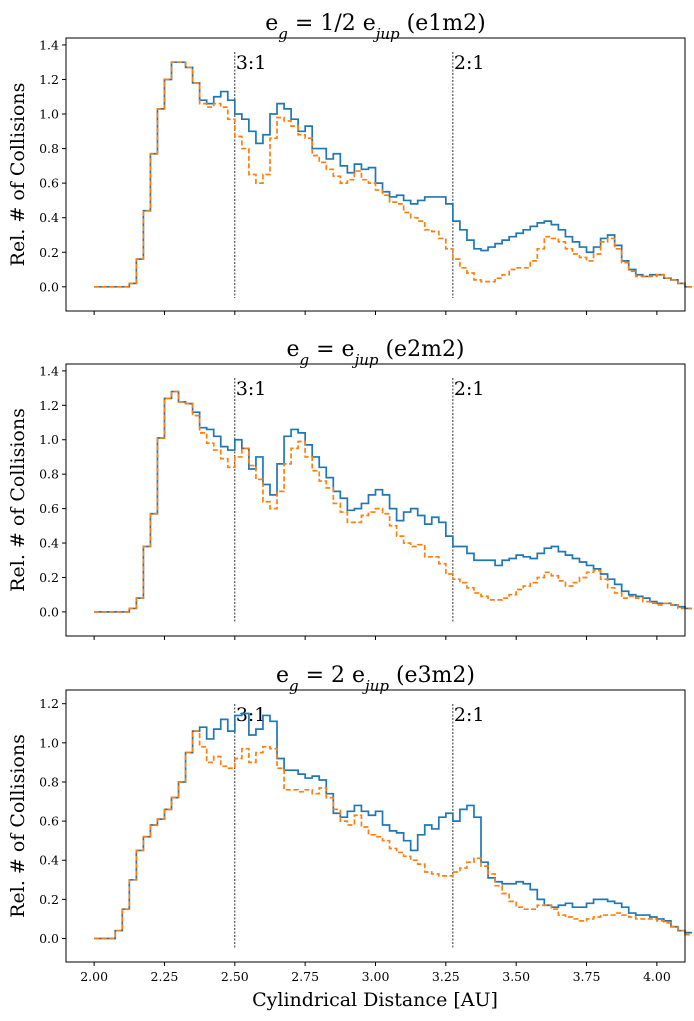  I want to click on title-text: (e1m2), so click(443, 23).